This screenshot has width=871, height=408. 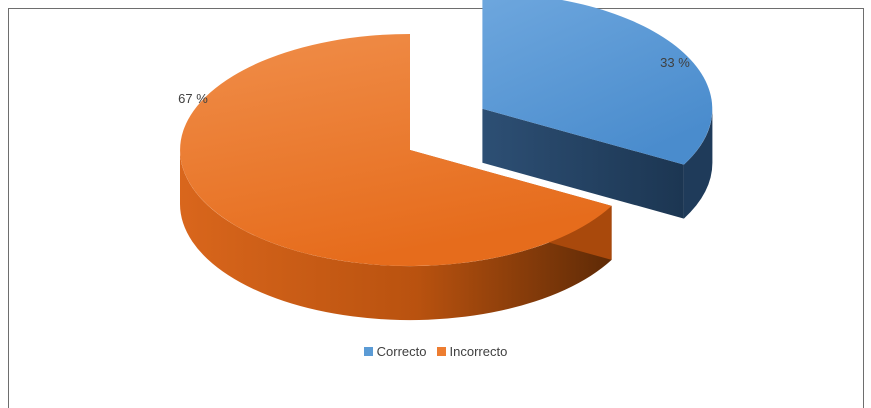 What do you see at coordinates (478, 351) in the screenshot?
I see `legend-label-incorrecto: Incorrecto` at bounding box center [478, 351].